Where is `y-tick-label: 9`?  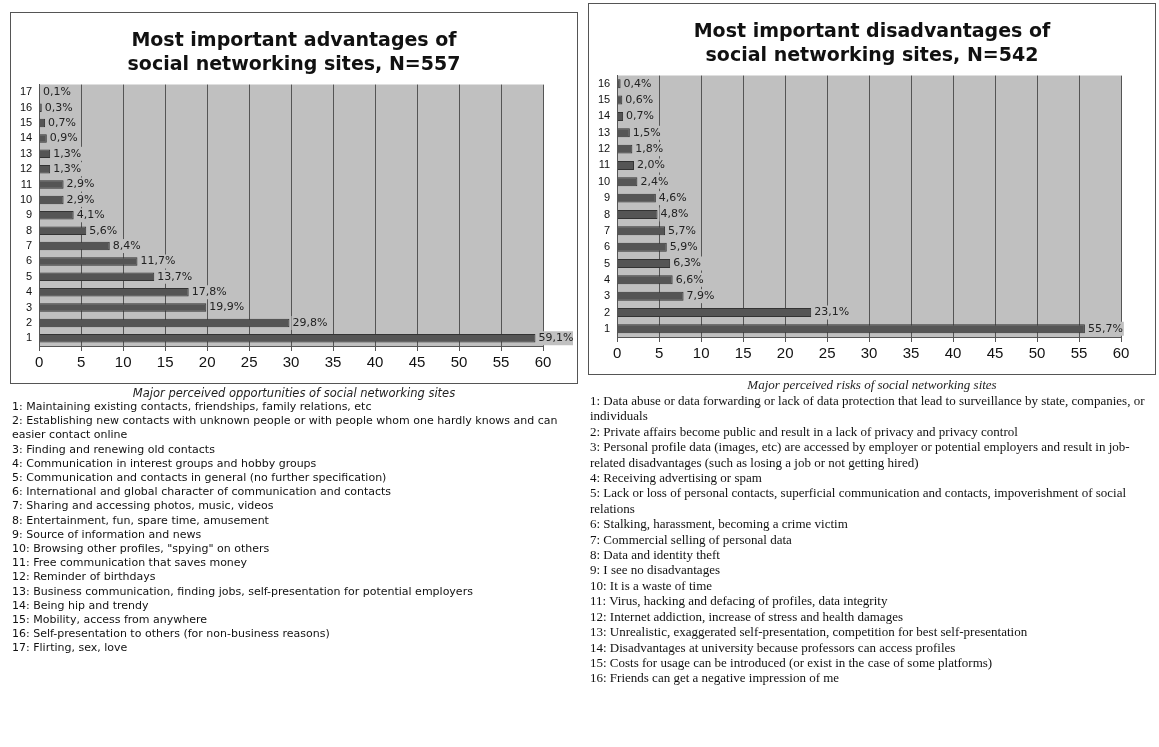 y-tick-label: 9 is located at coordinates (607, 197).